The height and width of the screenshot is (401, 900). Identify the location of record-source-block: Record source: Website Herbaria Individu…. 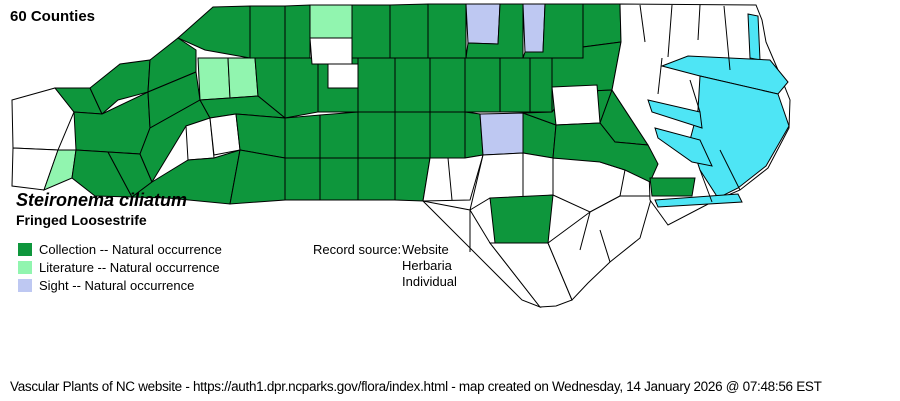
(385, 265).